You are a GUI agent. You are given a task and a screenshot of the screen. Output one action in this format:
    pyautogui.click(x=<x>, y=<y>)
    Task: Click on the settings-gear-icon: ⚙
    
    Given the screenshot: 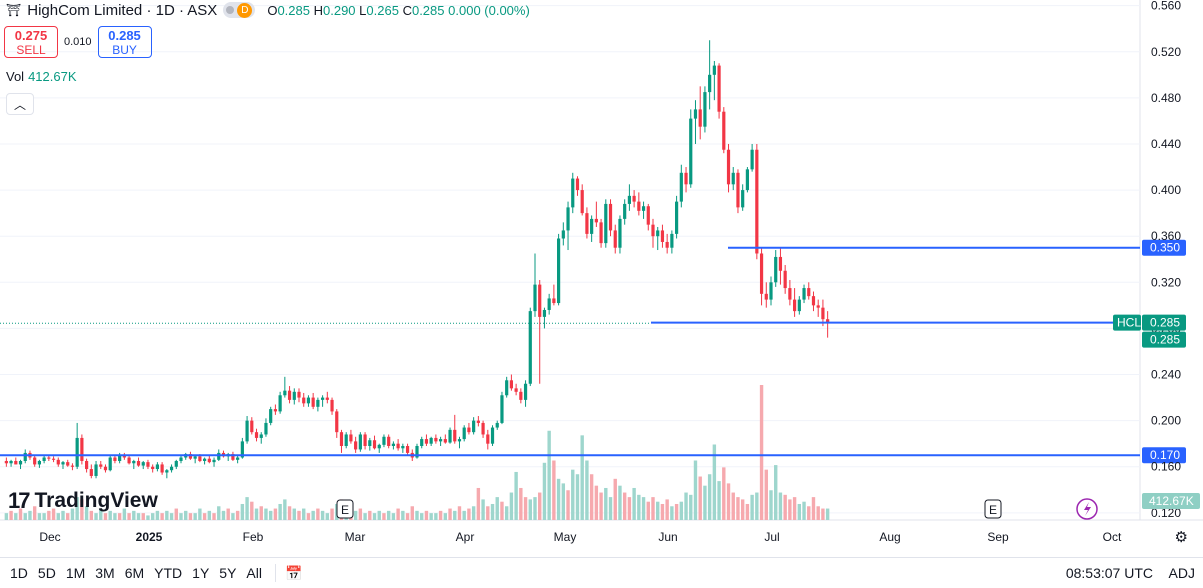 What is the action you would take?
    pyautogui.click(x=1181, y=537)
    